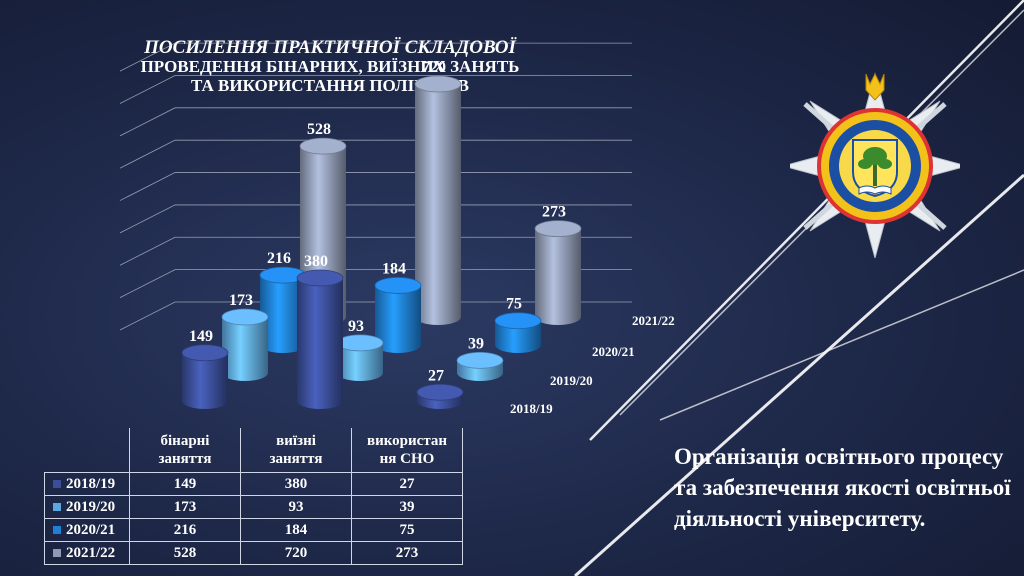 The width and height of the screenshot is (1024, 576). What do you see at coordinates (201, 336) in the screenshot?
I see `data-label: 149` at bounding box center [201, 336].